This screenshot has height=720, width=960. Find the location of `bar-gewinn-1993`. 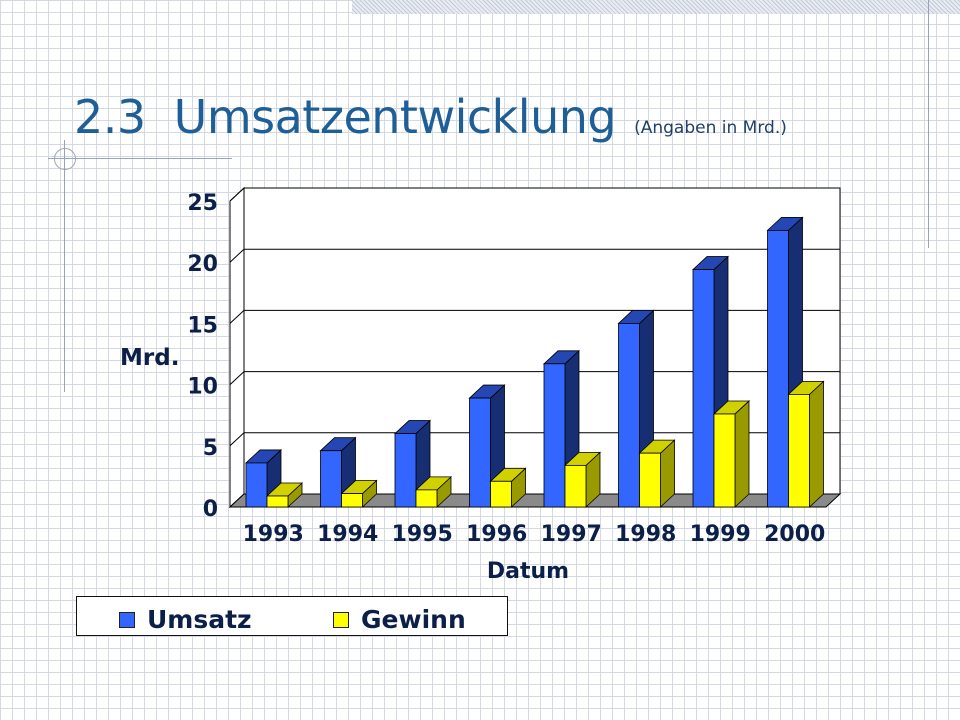

bar-gewinn-1993 is located at coordinates (284, 495).